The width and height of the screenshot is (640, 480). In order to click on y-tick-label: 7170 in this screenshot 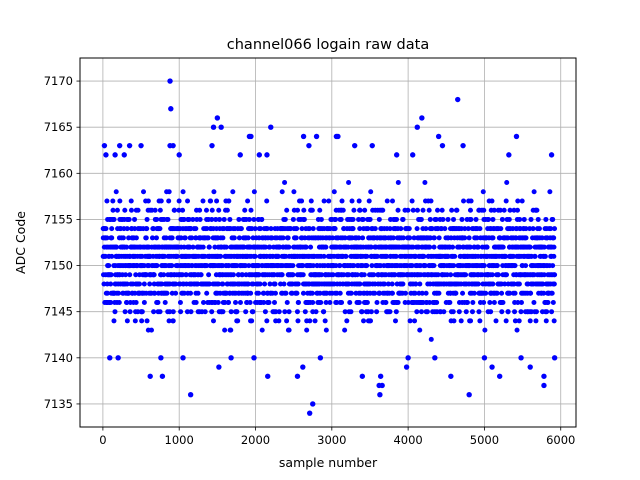, I will do `click(58, 81)`.